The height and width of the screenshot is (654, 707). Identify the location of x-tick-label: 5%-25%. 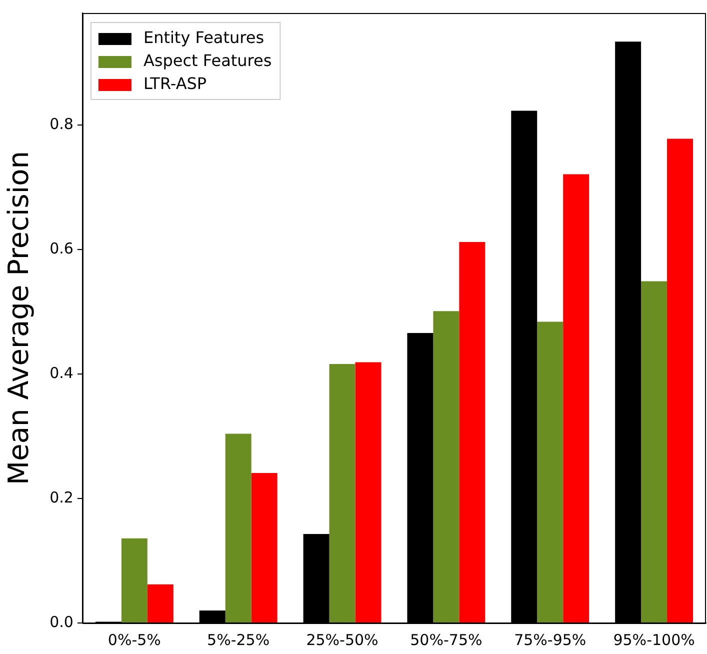
(238, 639).